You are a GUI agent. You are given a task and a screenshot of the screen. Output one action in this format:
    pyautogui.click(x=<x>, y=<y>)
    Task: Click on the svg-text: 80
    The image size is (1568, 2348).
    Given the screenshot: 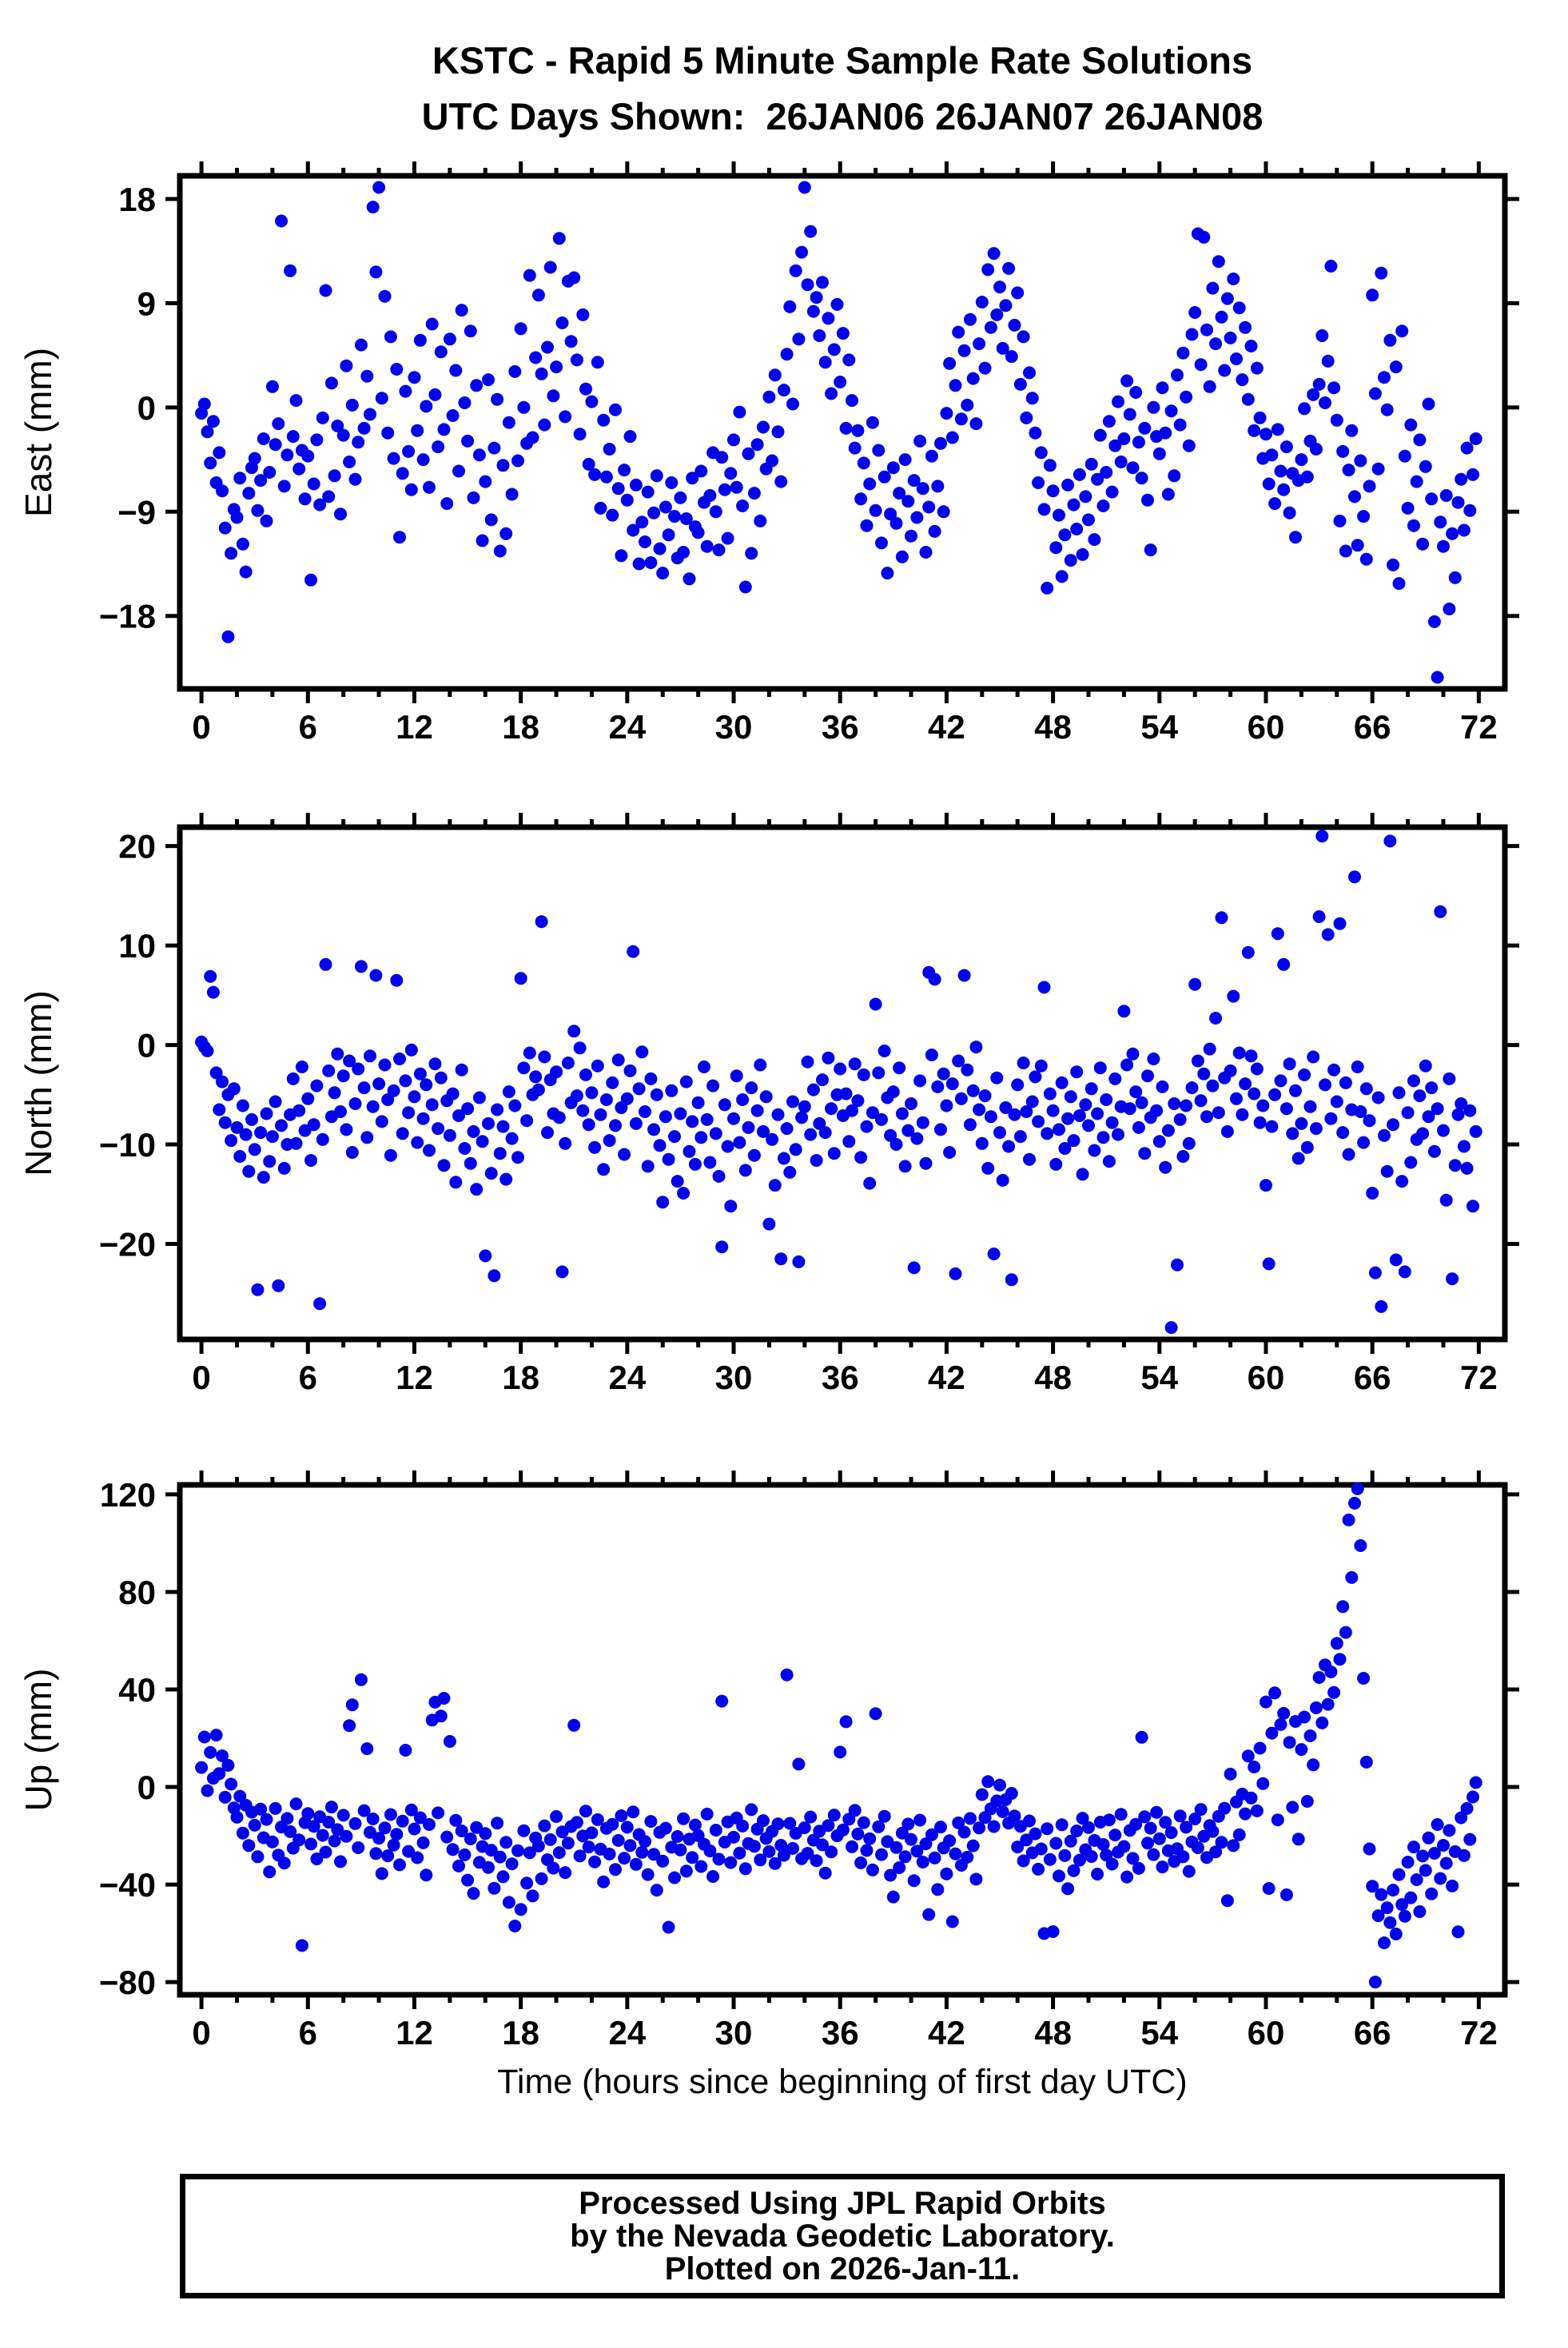 What is the action you would take?
    pyautogui.click(x=137, y=1592)
    